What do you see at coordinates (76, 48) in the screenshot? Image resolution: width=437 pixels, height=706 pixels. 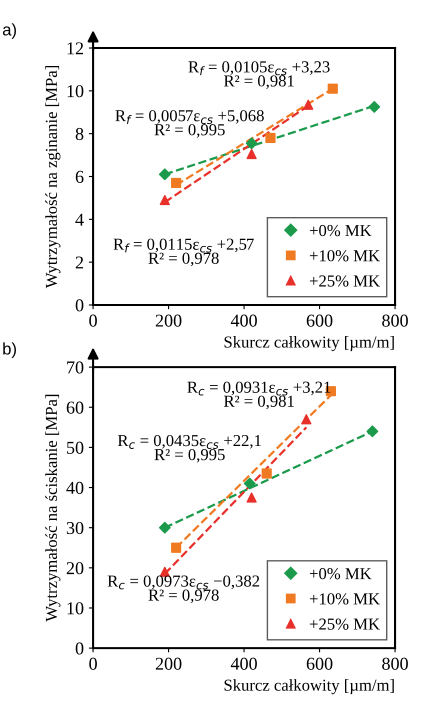 I see `y-tick-label: 12` at bounding box center [76, 48].